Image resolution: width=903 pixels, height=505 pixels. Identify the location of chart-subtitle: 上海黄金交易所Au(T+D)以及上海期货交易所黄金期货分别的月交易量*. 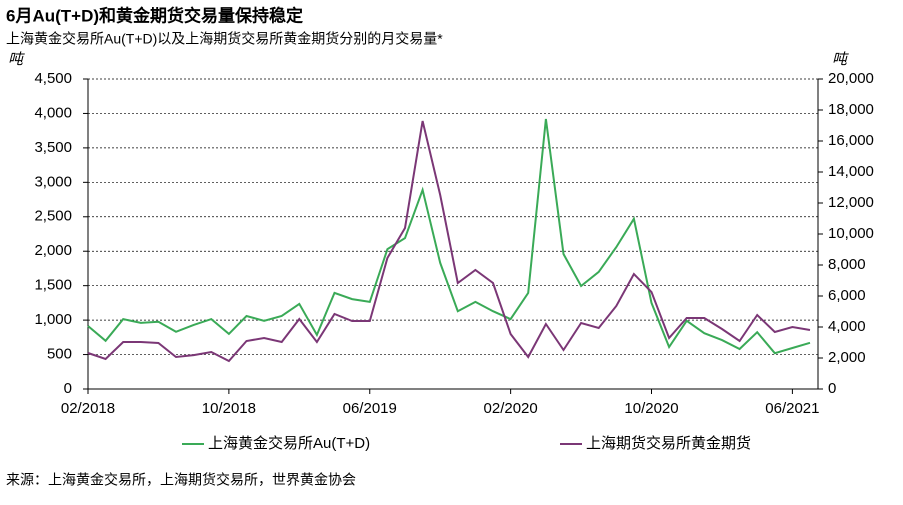
(224, 39).